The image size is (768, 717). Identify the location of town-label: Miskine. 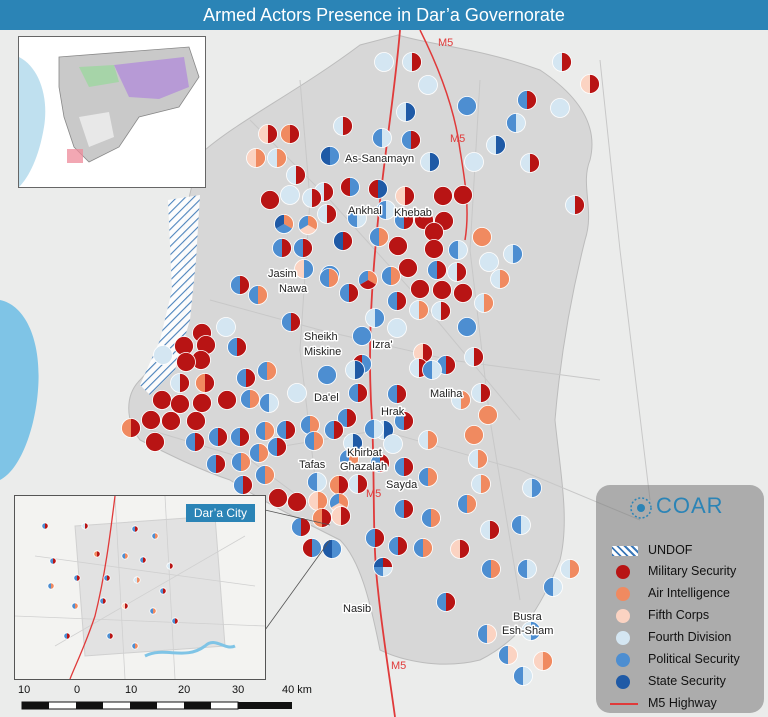
(322, 352).